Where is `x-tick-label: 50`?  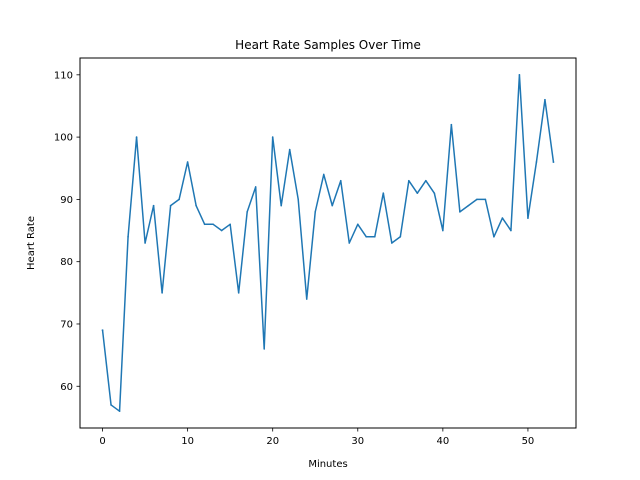
x-tick-label: 50 is located at coordinates (528, 441).